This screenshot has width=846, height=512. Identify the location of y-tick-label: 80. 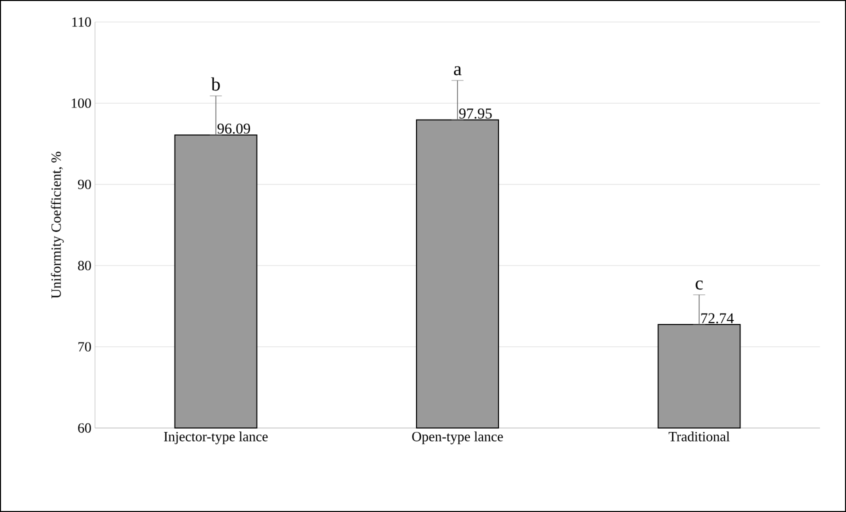
(84, 265).